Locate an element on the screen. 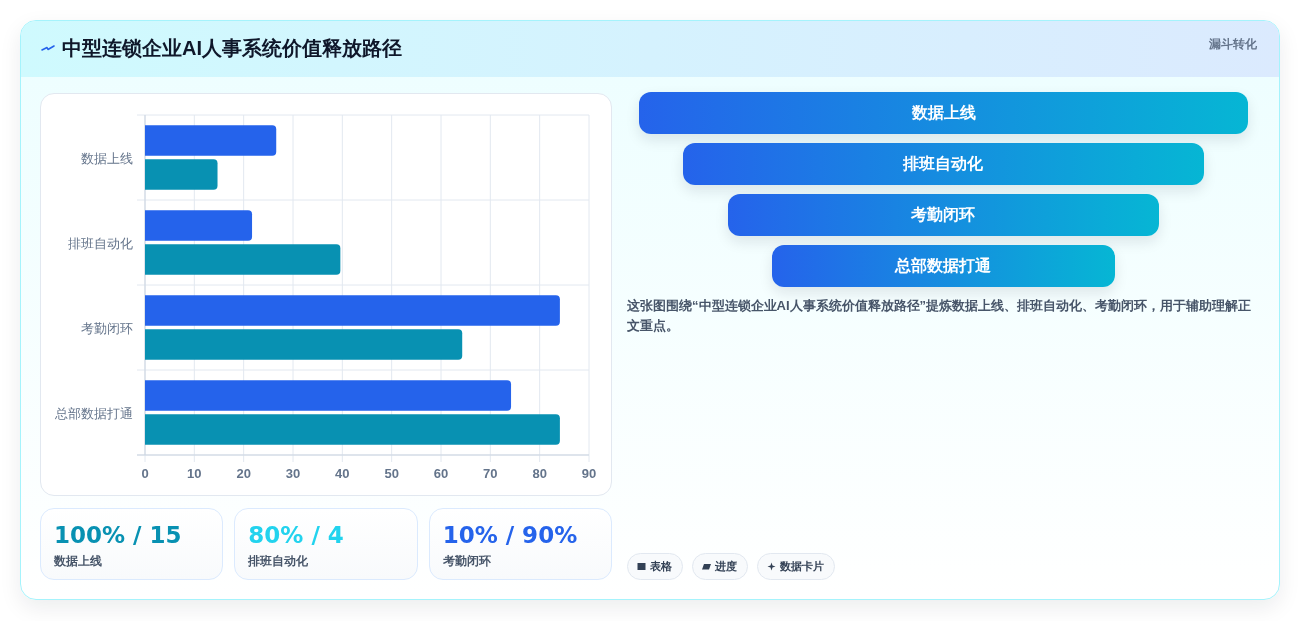 Image resolution: width=1300 pixels, height=621 pixels. text: 100% / 15 is located at coordinates (118, 535).